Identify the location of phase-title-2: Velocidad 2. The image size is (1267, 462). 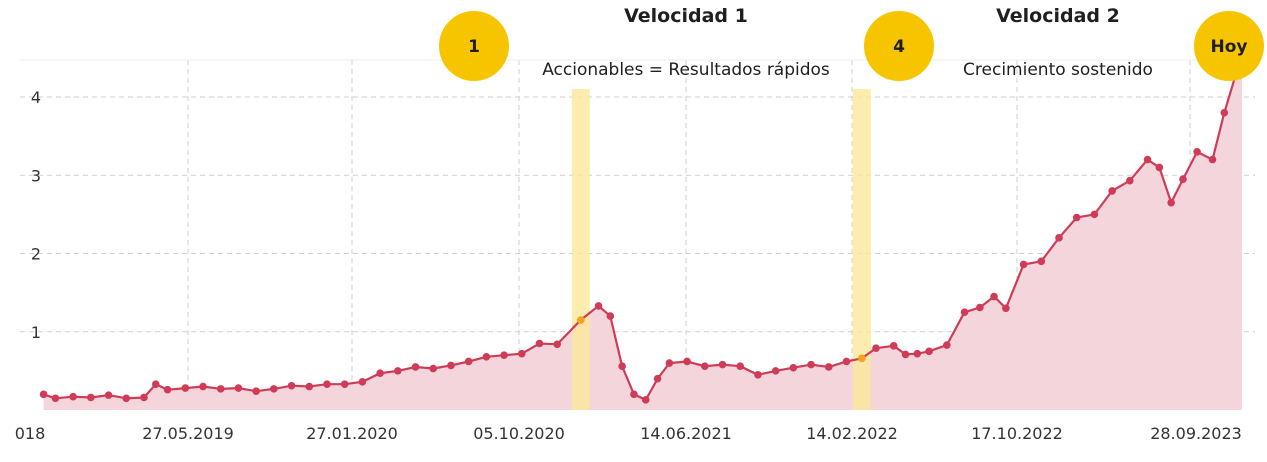
(1058, 16).